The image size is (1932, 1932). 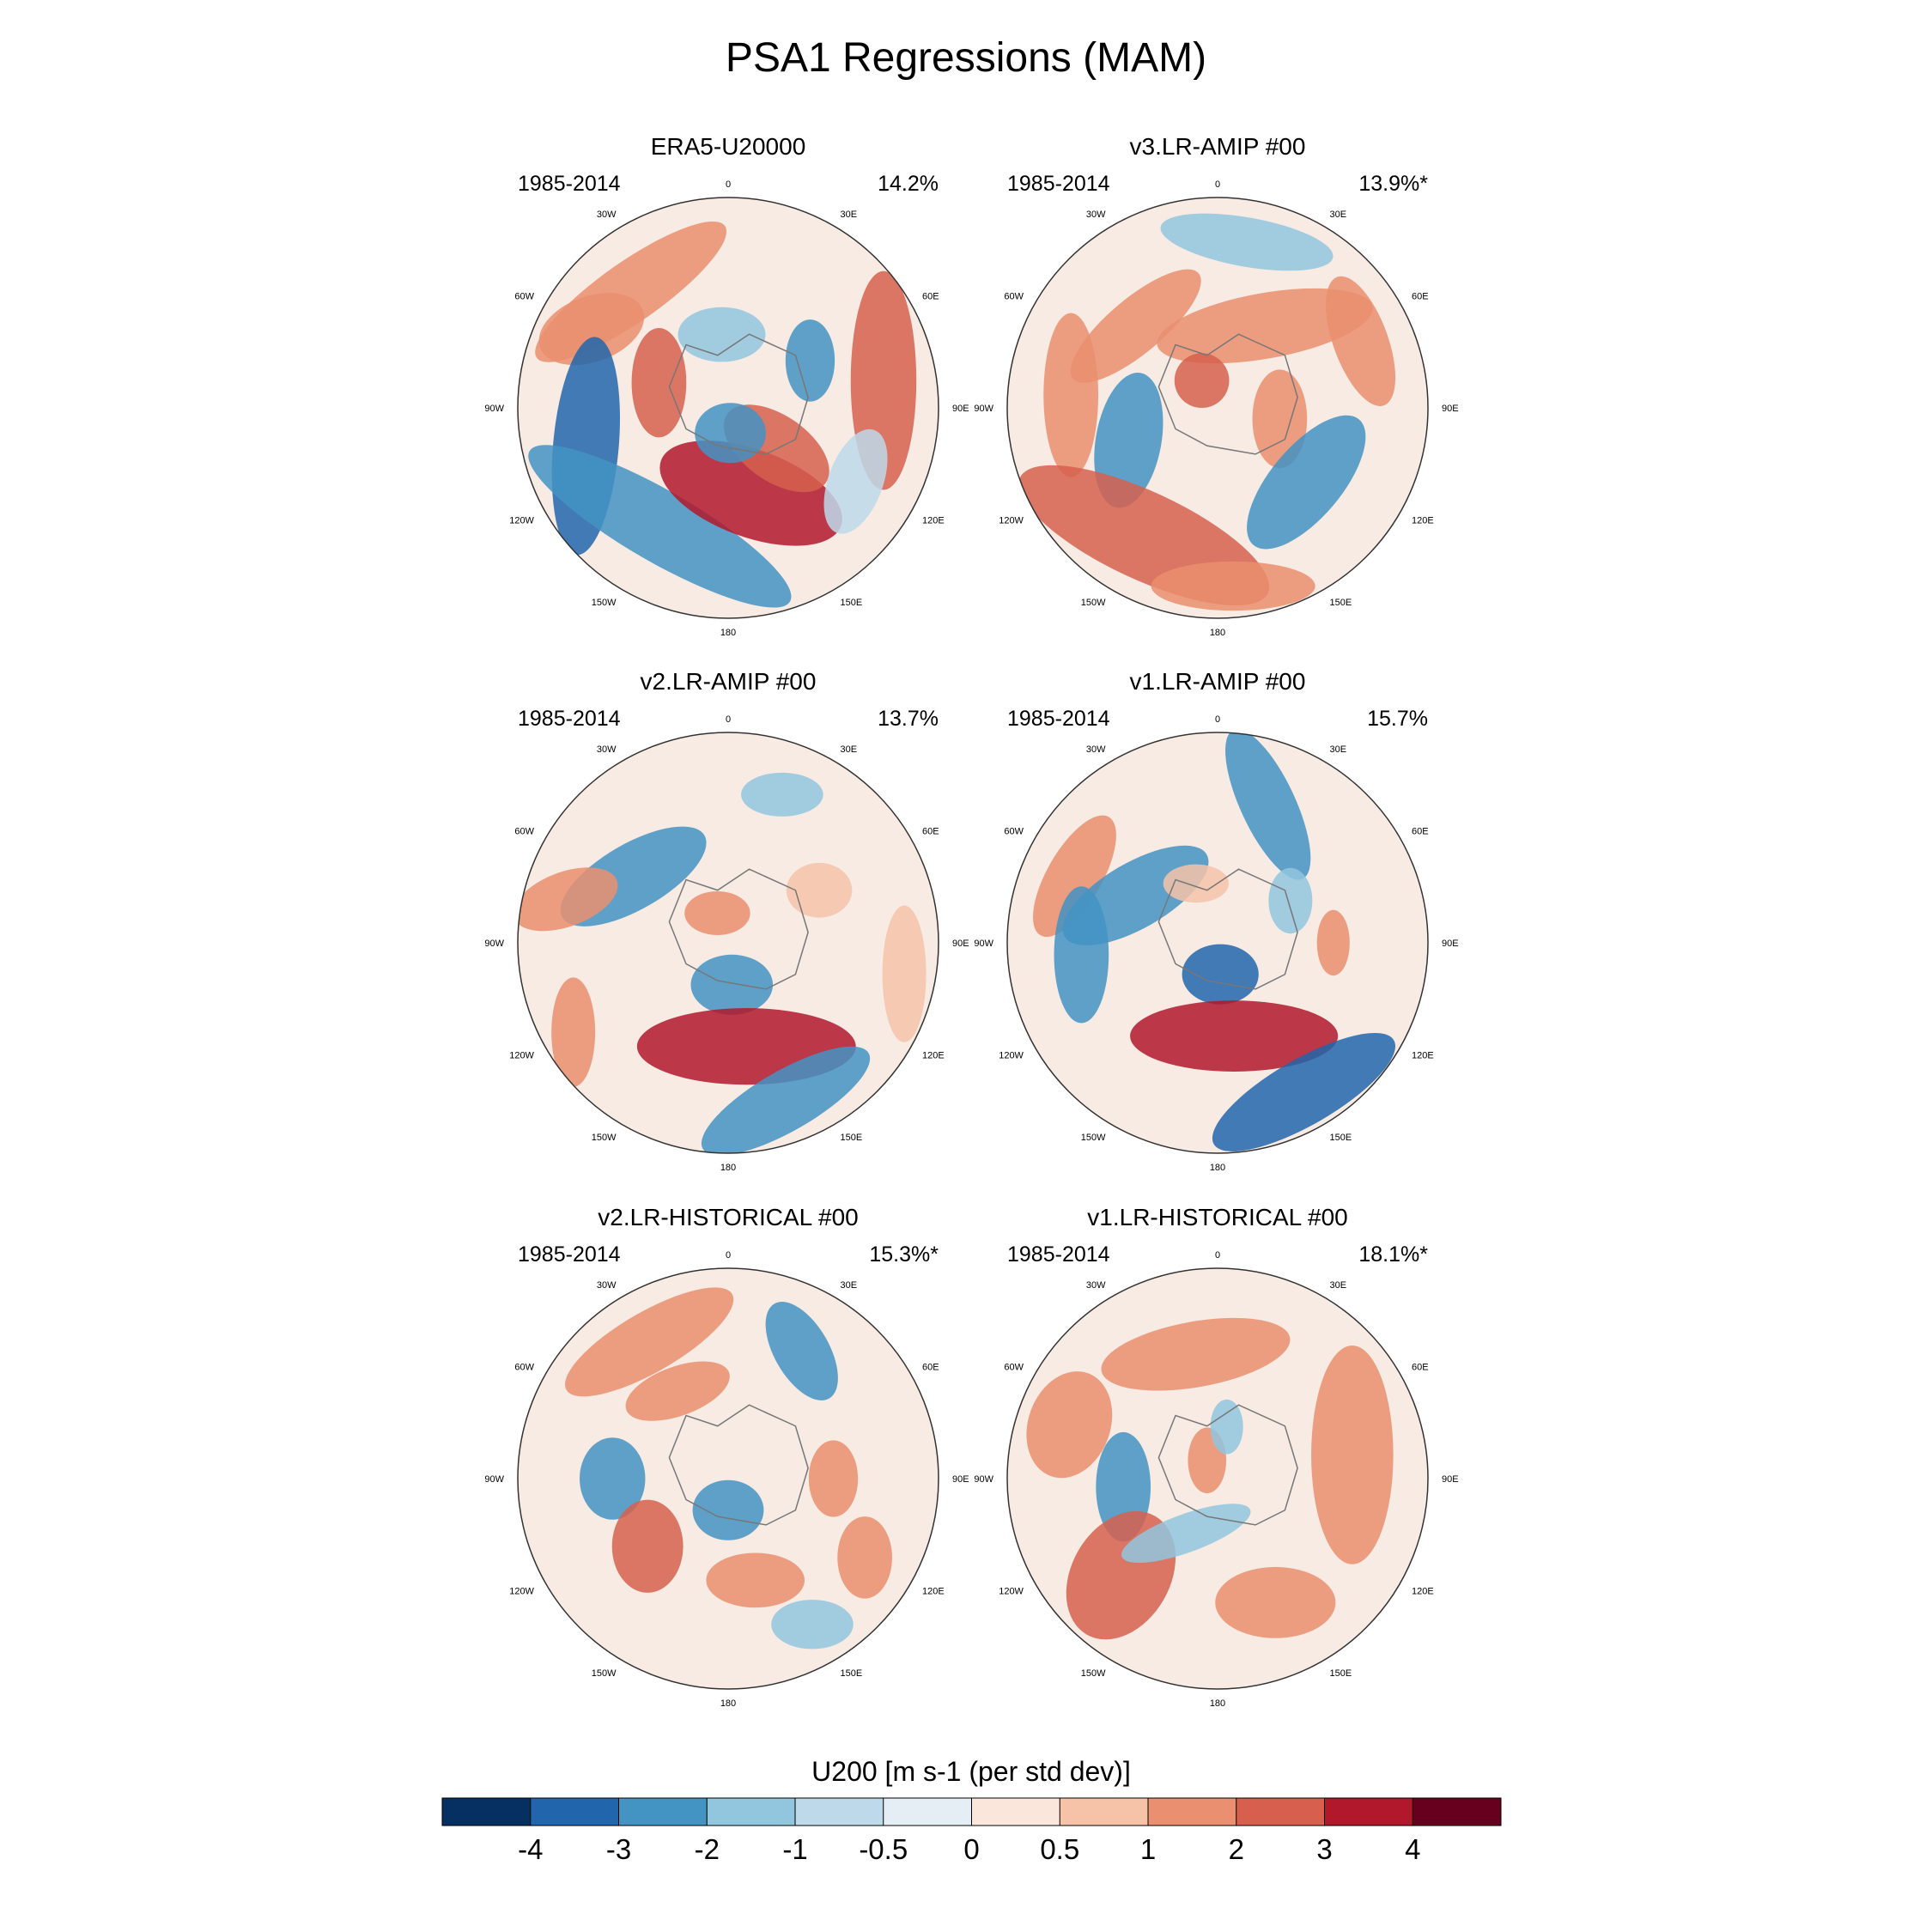 What do you see at coordinates (852, 603) in the screenshot?
I see `longitude-label: 150E` at bounding box center [852, 603].